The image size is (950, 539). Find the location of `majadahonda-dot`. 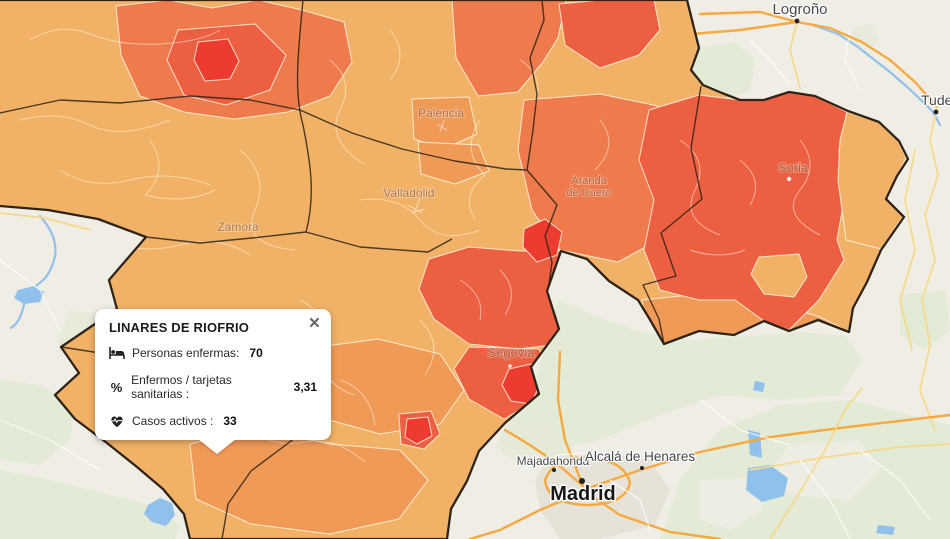

majadahonda-dot is located at coordinates (554, 470).